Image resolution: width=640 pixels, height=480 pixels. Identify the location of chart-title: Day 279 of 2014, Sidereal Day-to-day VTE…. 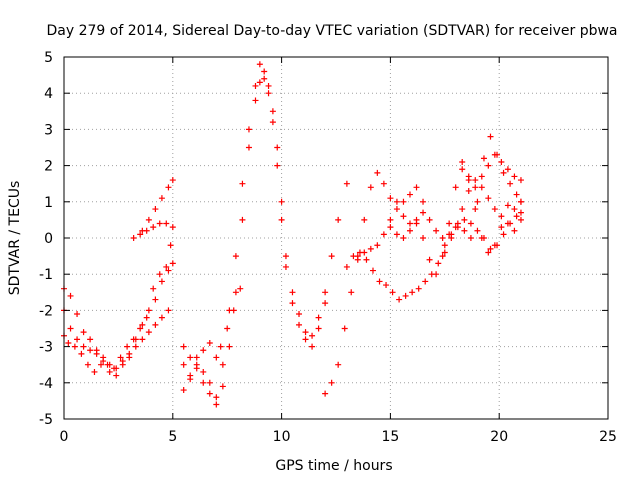
(331, 31).